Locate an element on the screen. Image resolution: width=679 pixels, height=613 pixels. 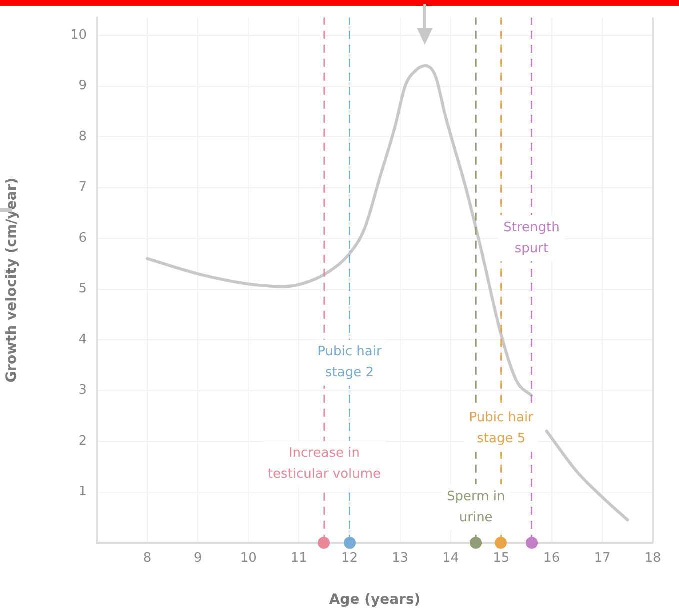
y-tick-label: 10 is located at coordinates (78, 35).